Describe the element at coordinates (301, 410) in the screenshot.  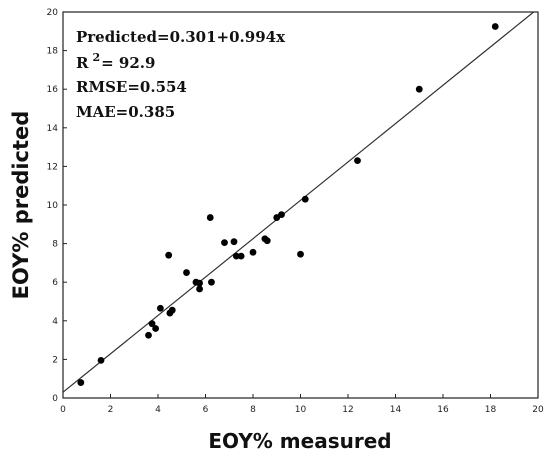
I see `x-tick-label: 10` at that location.